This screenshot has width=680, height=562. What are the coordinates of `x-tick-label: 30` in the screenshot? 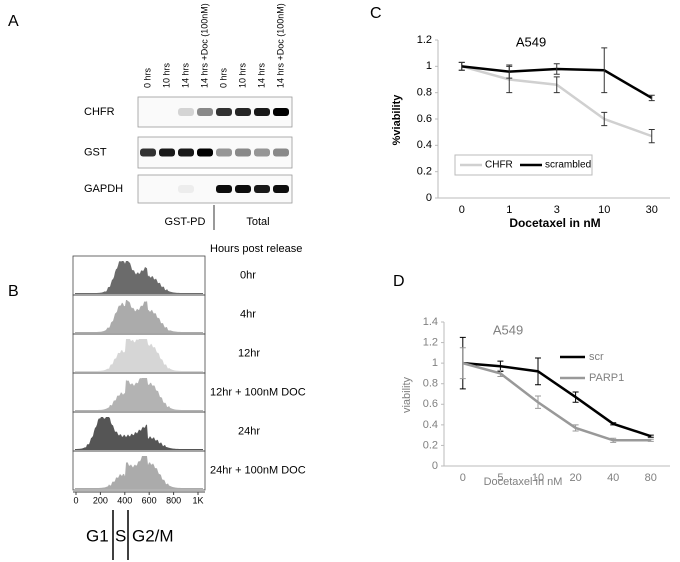 It's located at (652, 210).